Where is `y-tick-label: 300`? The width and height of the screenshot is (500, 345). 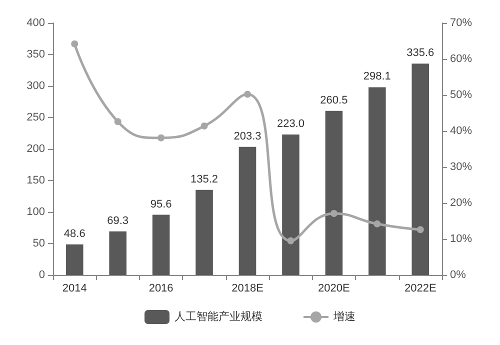
y-tick-label: 300 is located at coordinates (35, 86).